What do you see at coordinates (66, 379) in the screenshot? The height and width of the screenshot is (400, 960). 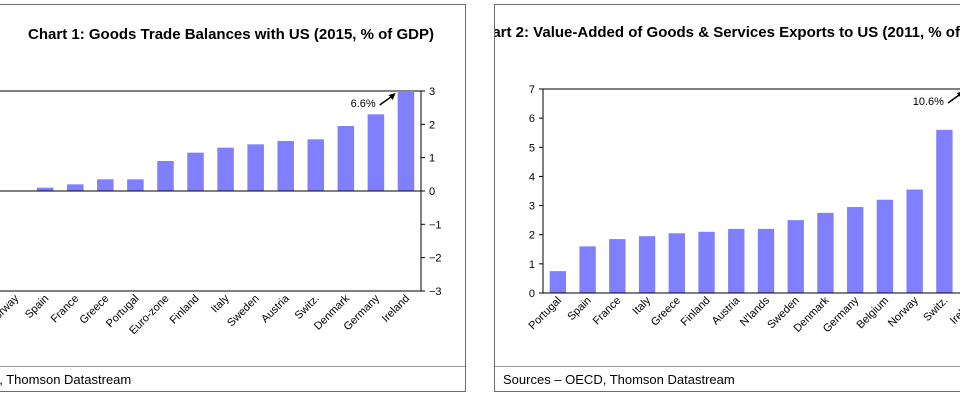 I see `chart-1-source: Sources – IMF DOTS, Thomson Datastream` at bounding box center [66, 379].